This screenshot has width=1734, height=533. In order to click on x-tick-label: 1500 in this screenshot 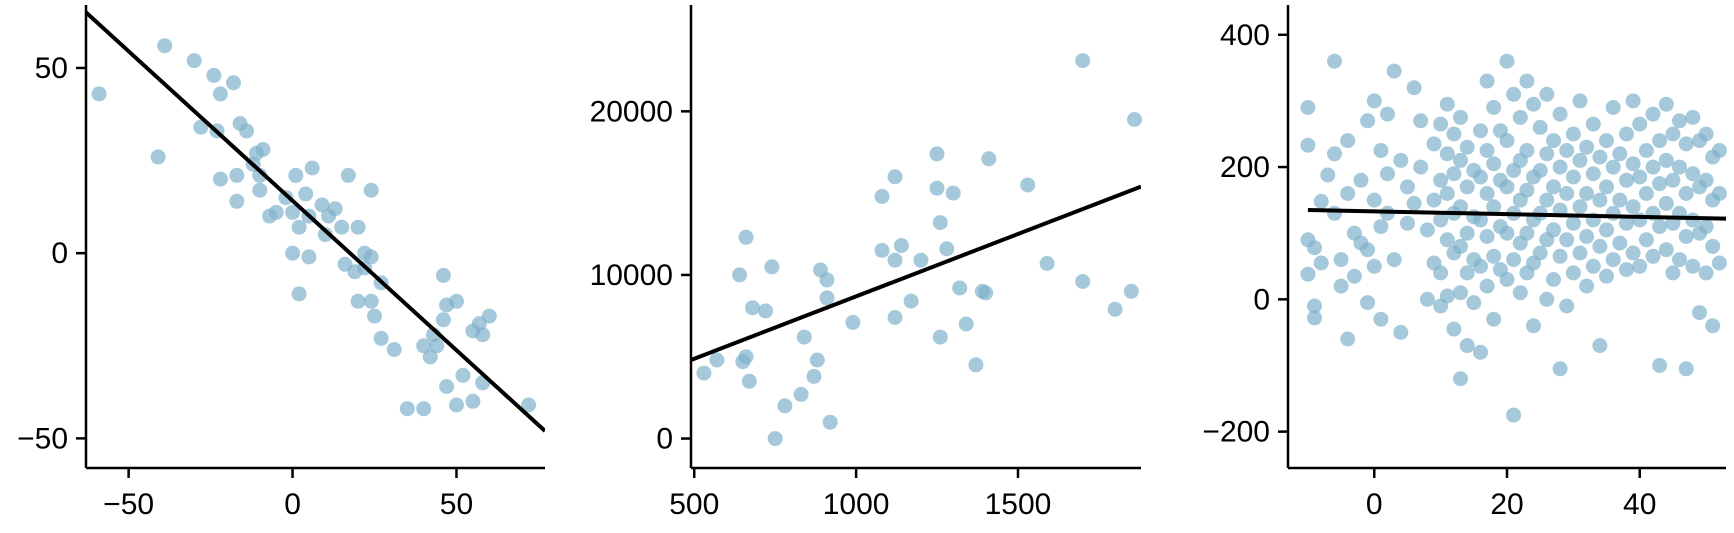, I will do `click(1018, 504)`.